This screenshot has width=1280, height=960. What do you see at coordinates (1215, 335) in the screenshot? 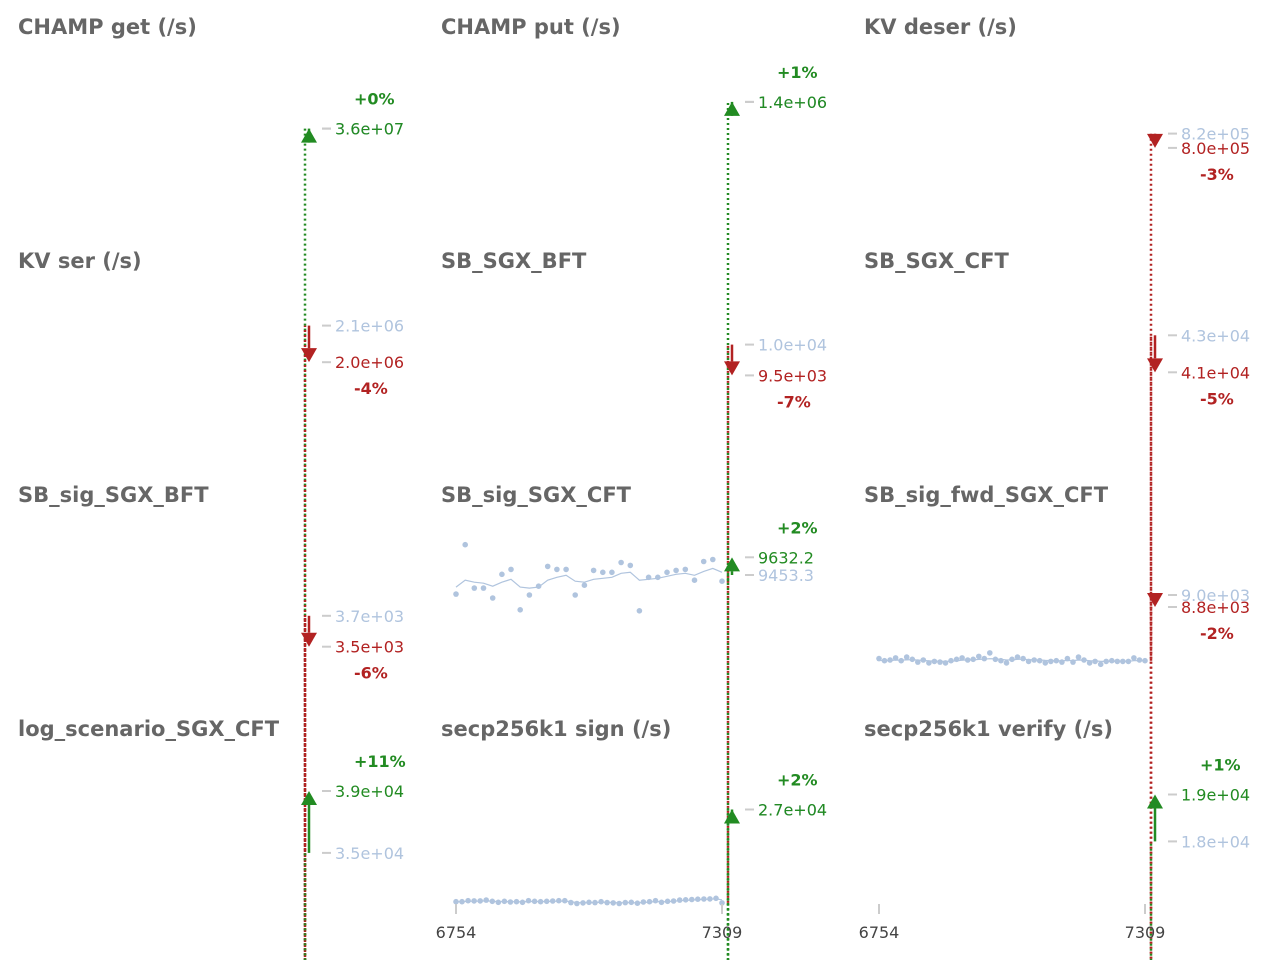
I see `baseline-value: 4.3e+04` at bounding box center [1215, 335].